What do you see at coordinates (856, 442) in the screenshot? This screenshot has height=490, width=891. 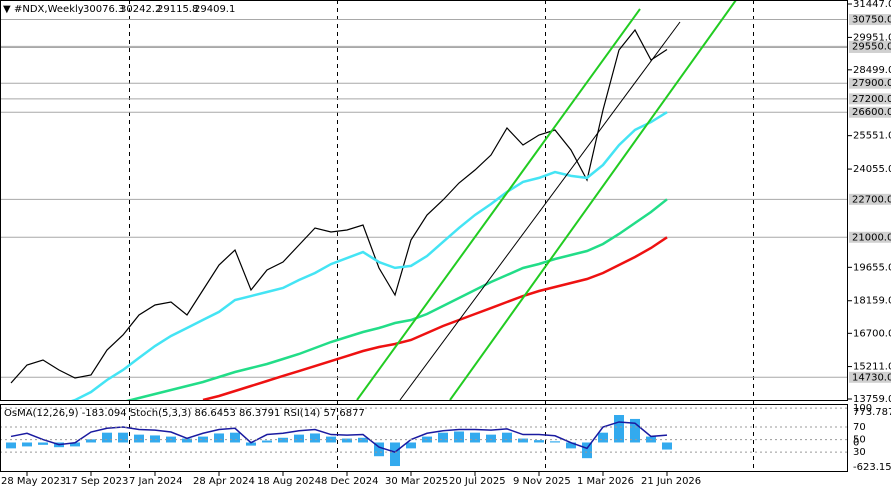 I see `indicator-tick-label: 0` at bounding box center [856, 442].